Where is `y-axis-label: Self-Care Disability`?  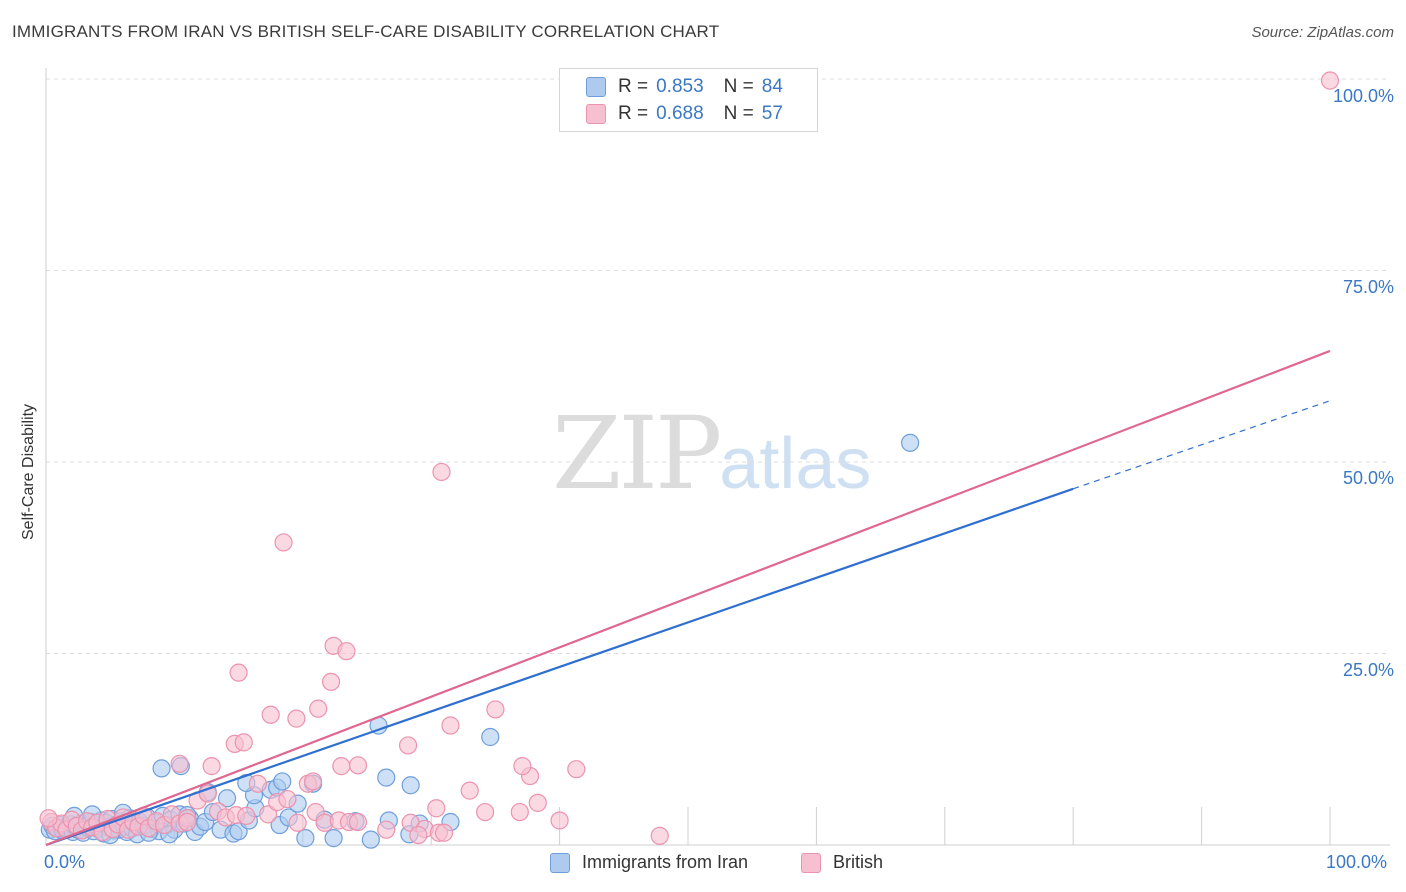 y-axis-label: Self-Care Disability is located at coordinates (28, 471).